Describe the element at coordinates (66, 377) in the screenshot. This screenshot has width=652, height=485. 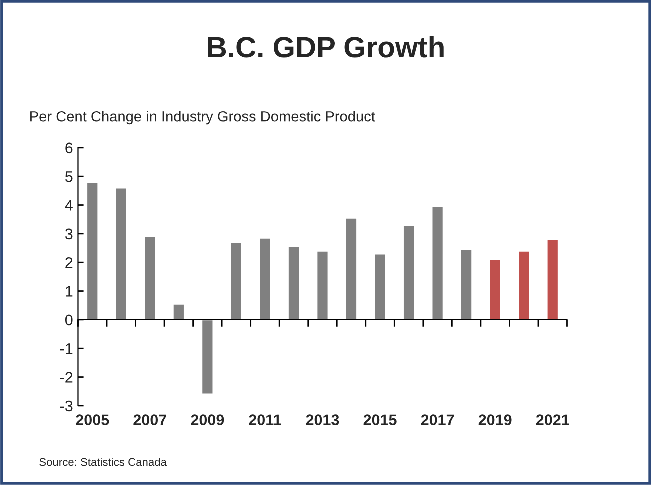
I see `y-tick-label: -2` at that location.